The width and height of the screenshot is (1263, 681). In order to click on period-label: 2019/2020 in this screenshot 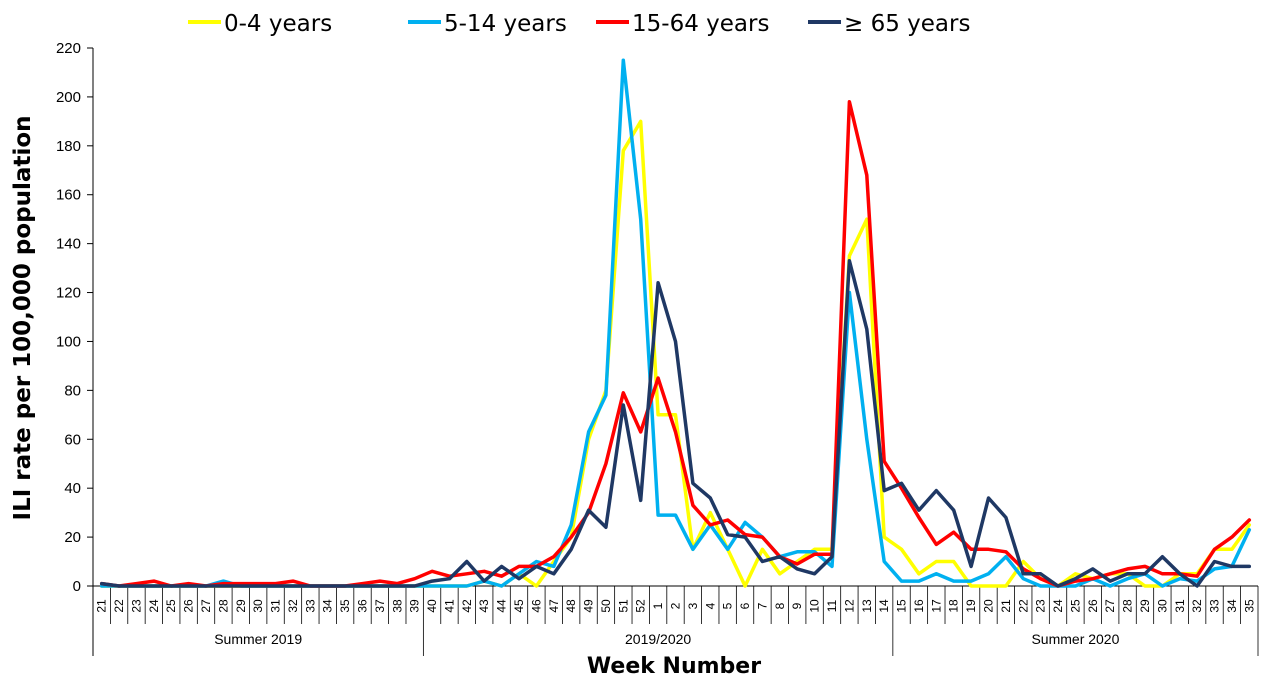, I will do `click(658, 639)`.